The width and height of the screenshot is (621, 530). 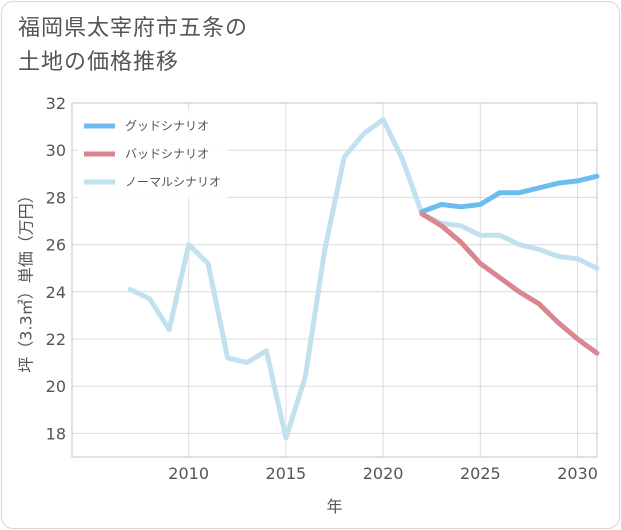 I want to click on x-tick-label: 2015, so click(x=286, y=473).